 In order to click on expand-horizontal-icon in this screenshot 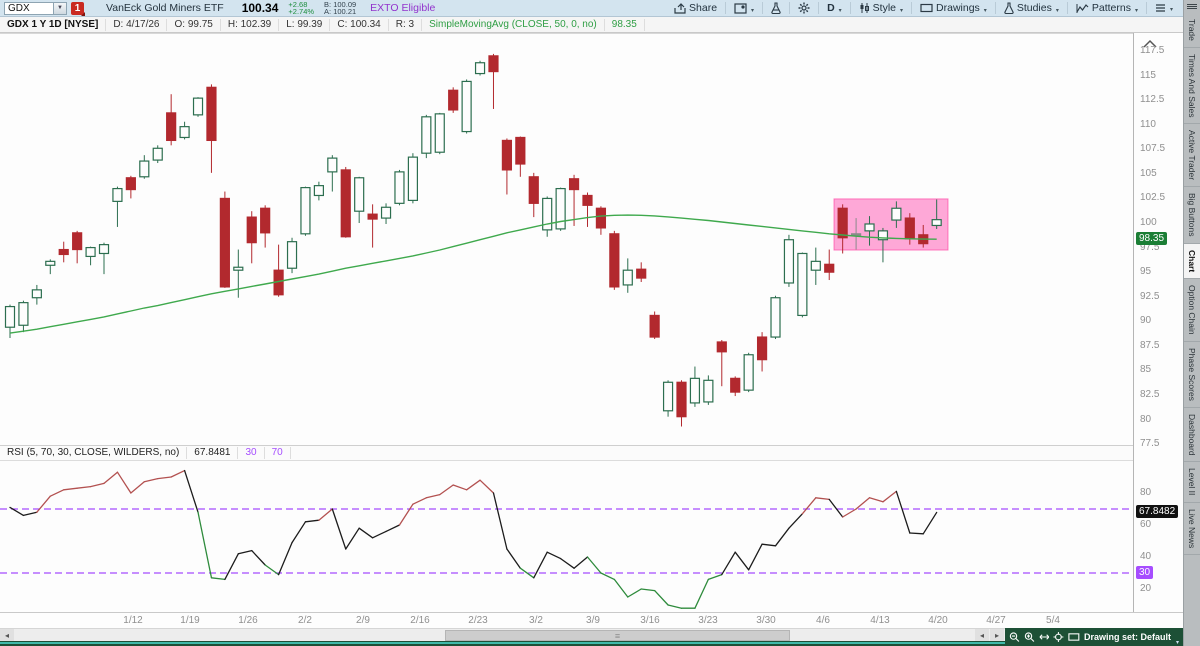, I will do `click(1044, 637)`.